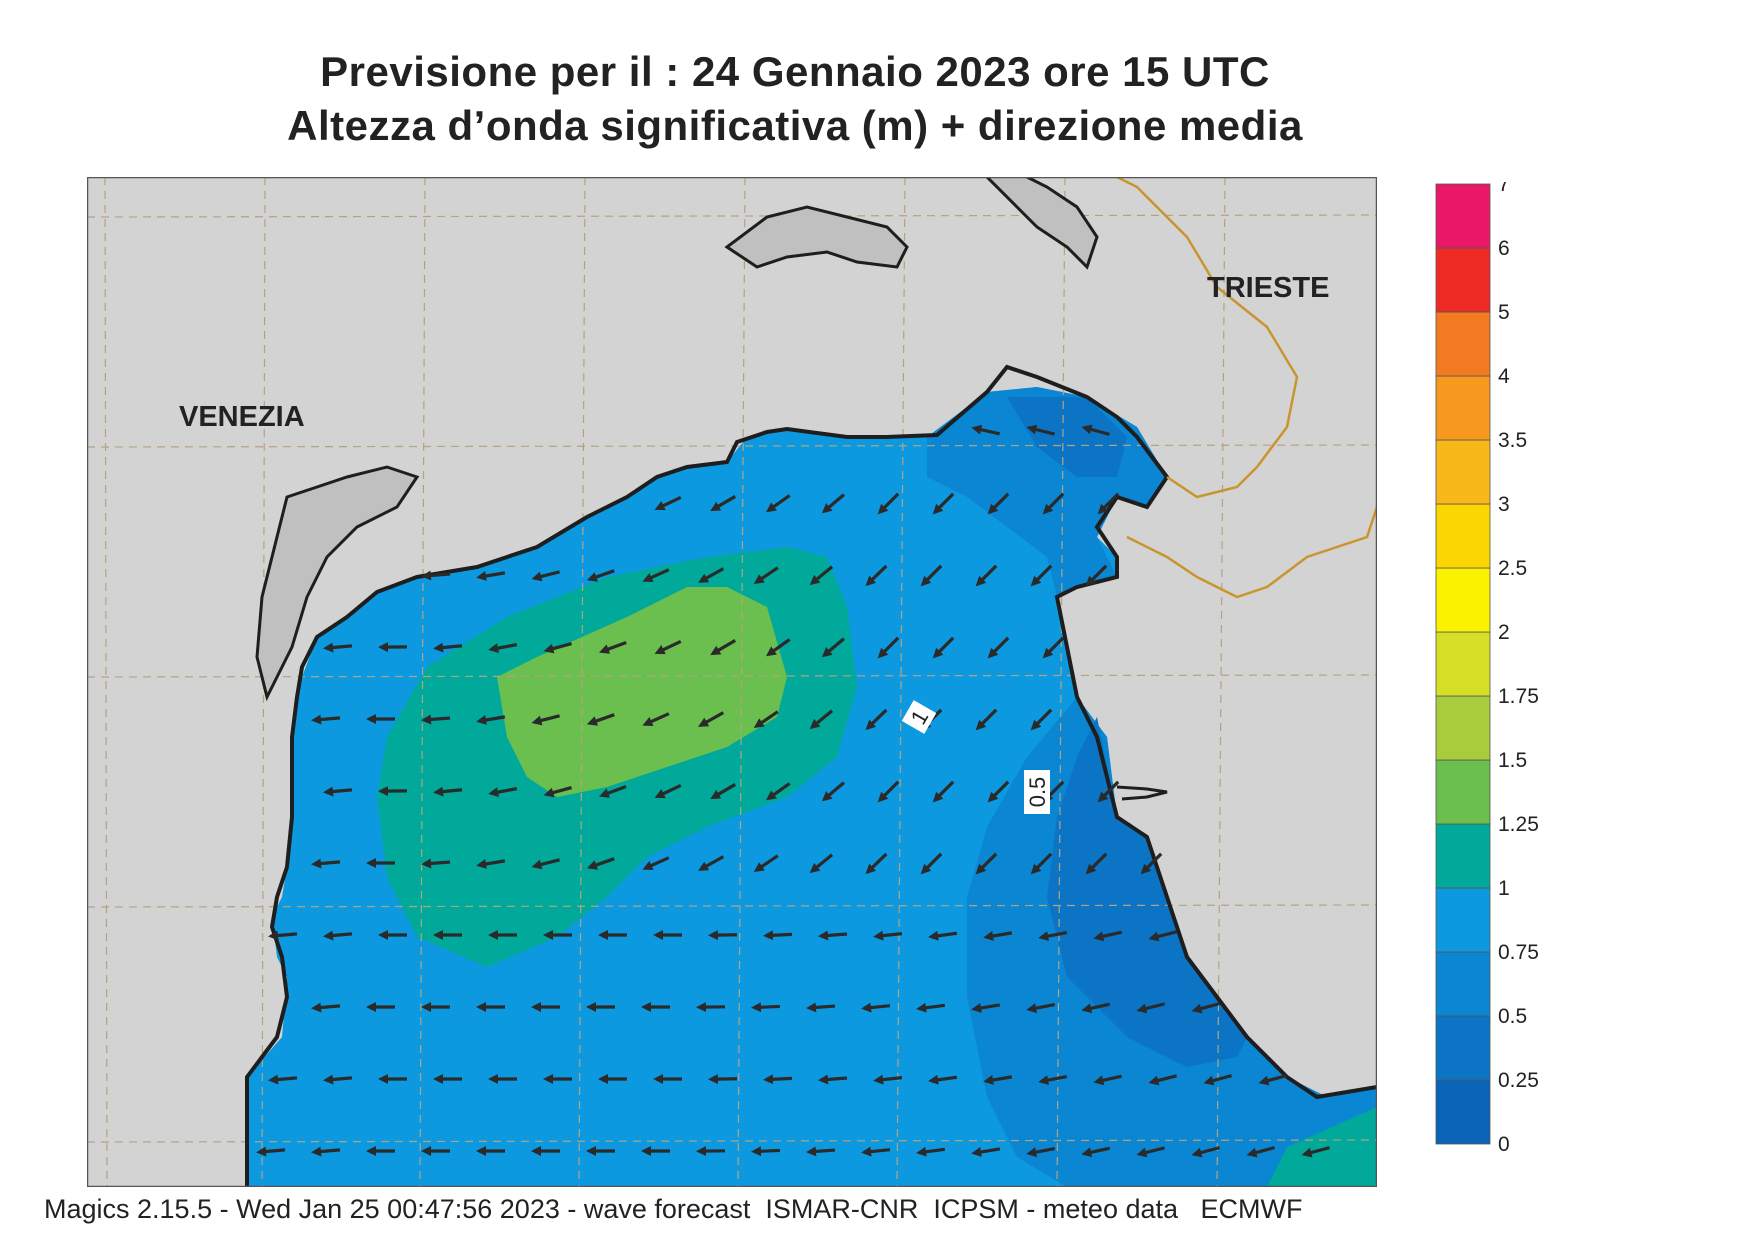  What do you see at coordinates (1504, 632) in the screenshot?
I see `colorbar-tick-label: 2` at bounding box center [1504, 632].